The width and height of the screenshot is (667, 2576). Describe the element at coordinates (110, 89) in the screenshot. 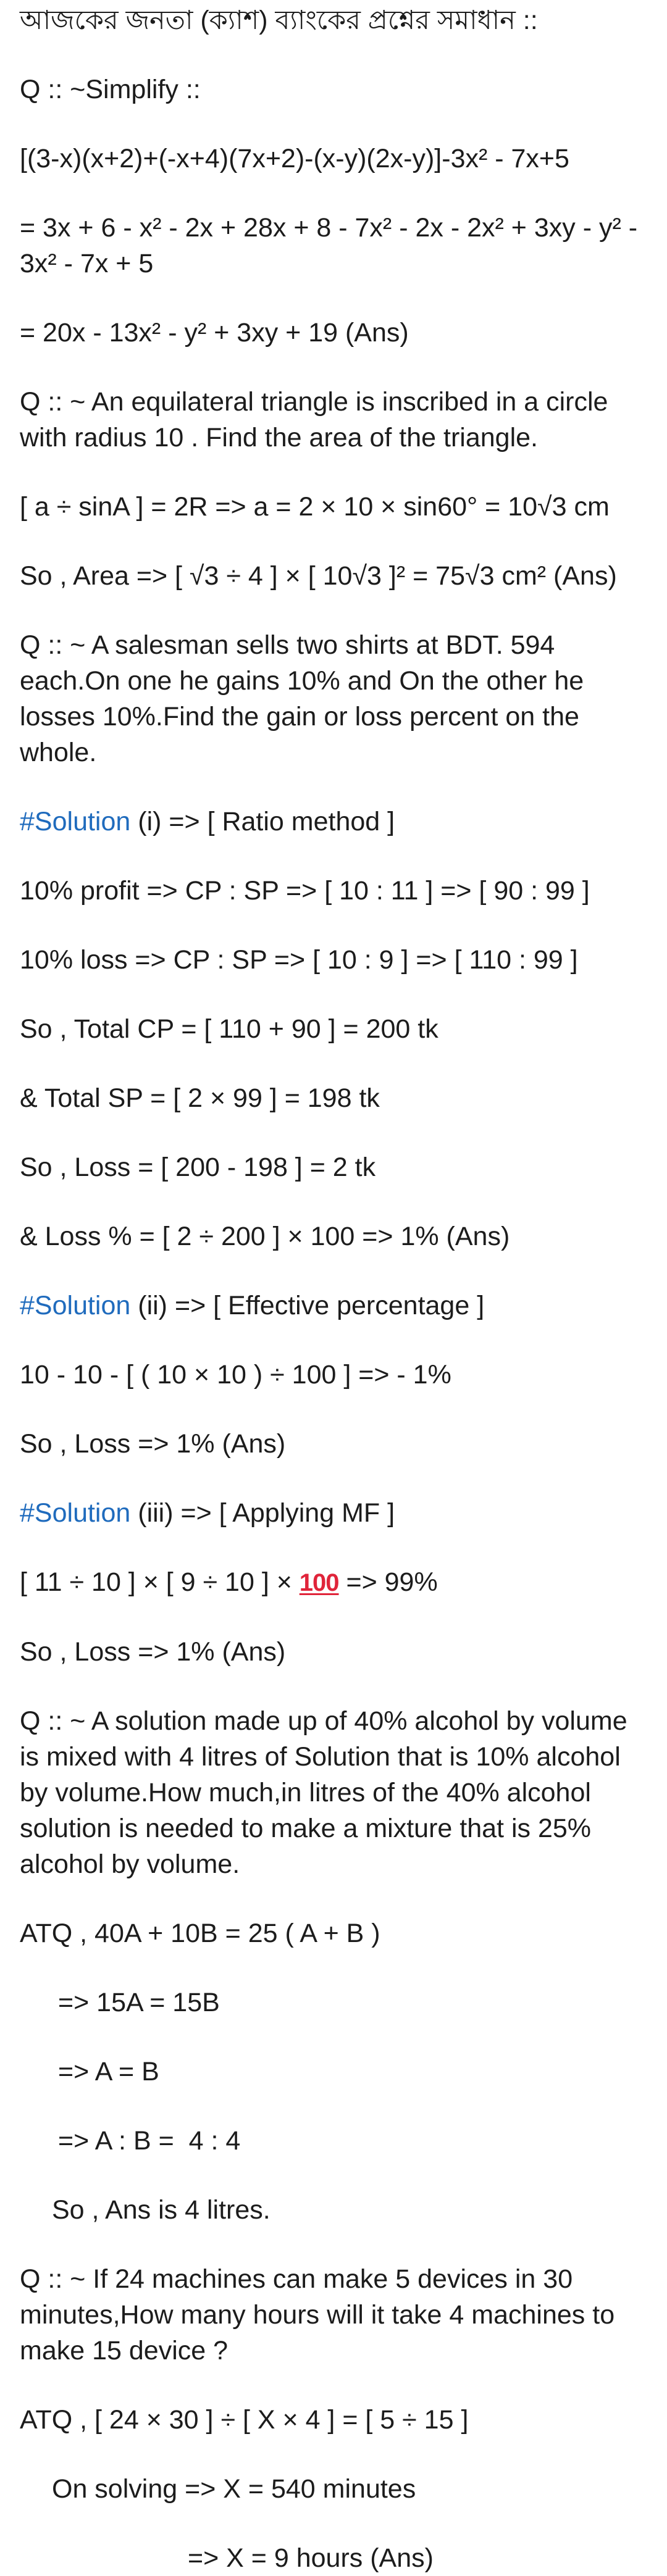

I see `q1-title: Q :: ~Simplify ::` at that location.